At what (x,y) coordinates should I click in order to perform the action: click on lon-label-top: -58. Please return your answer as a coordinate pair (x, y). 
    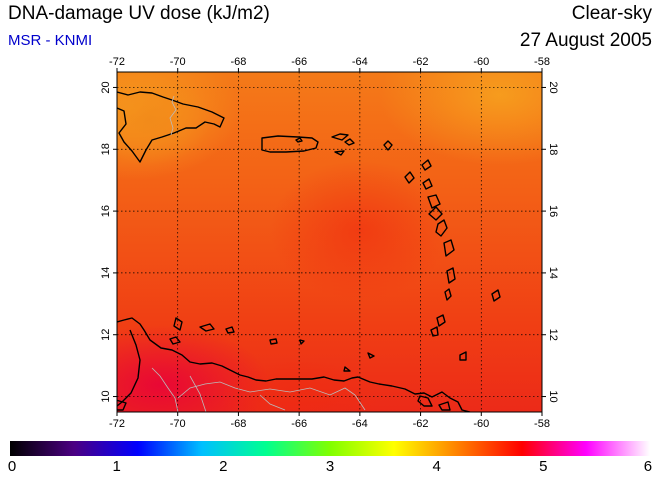
    Looking at the image, I should click on (542, 62).